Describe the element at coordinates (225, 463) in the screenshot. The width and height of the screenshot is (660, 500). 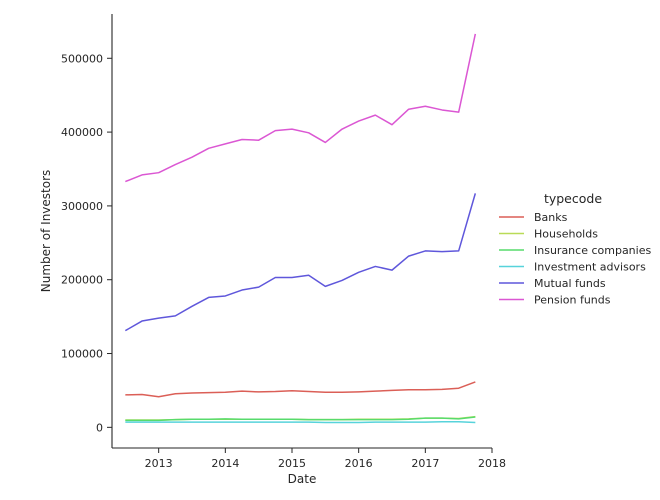
I see `x-tick-label: 2014` at that location.